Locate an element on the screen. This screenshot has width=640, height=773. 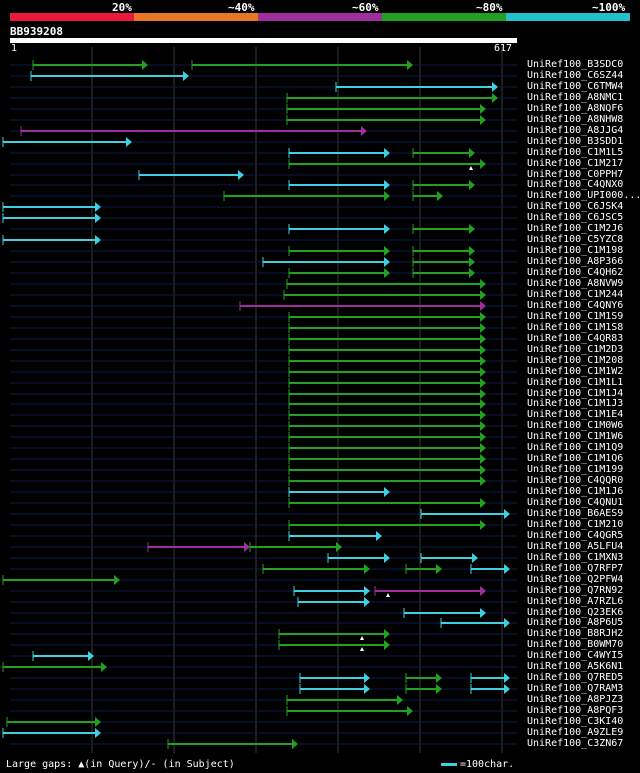
hit-label: UniRef100_C4QNU1 is located at coordinates (575, 502).